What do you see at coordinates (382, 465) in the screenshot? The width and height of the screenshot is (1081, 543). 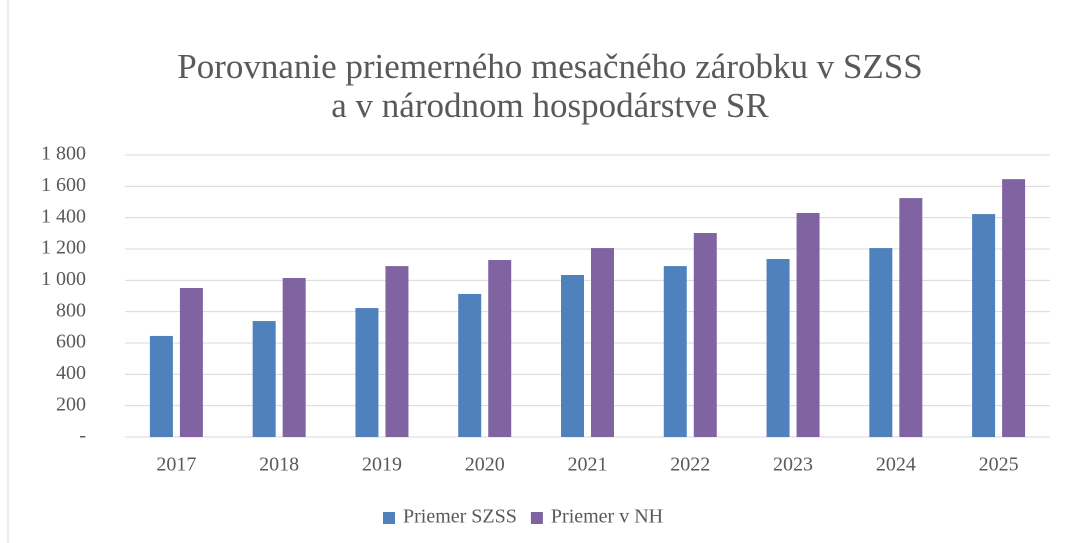 I see `x-tick-label: 2019` at bounding box center [382, 465].